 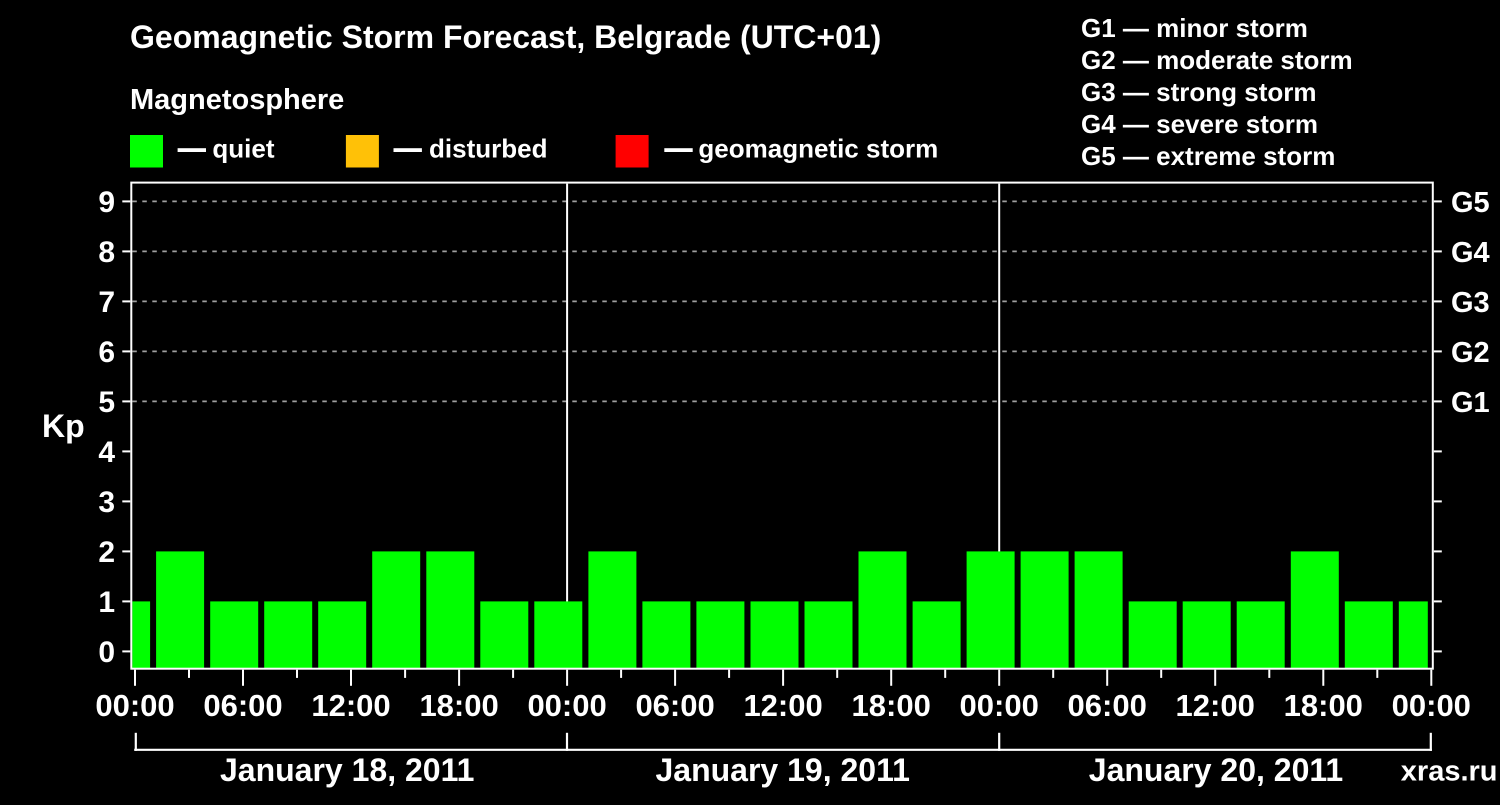 I want to click on svg-text: quiet, so click(x=243, y=149).